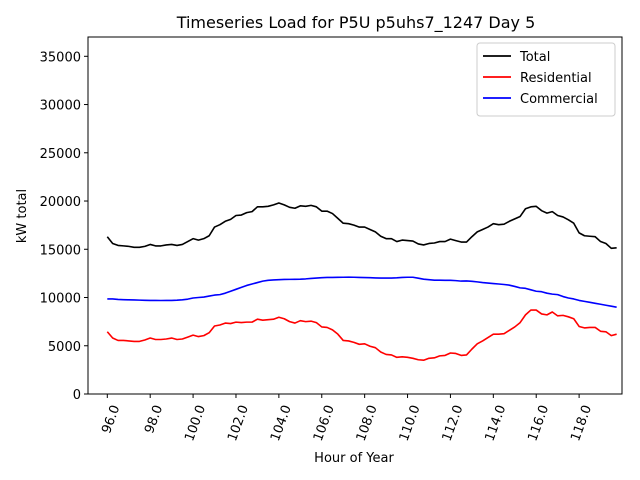 The width and height of the screenshot is (640, 480). What do you see at coordinates (60, 250) in the screenshot?
I see `y-tick-label: 15000` at bounding box center [60, 250].